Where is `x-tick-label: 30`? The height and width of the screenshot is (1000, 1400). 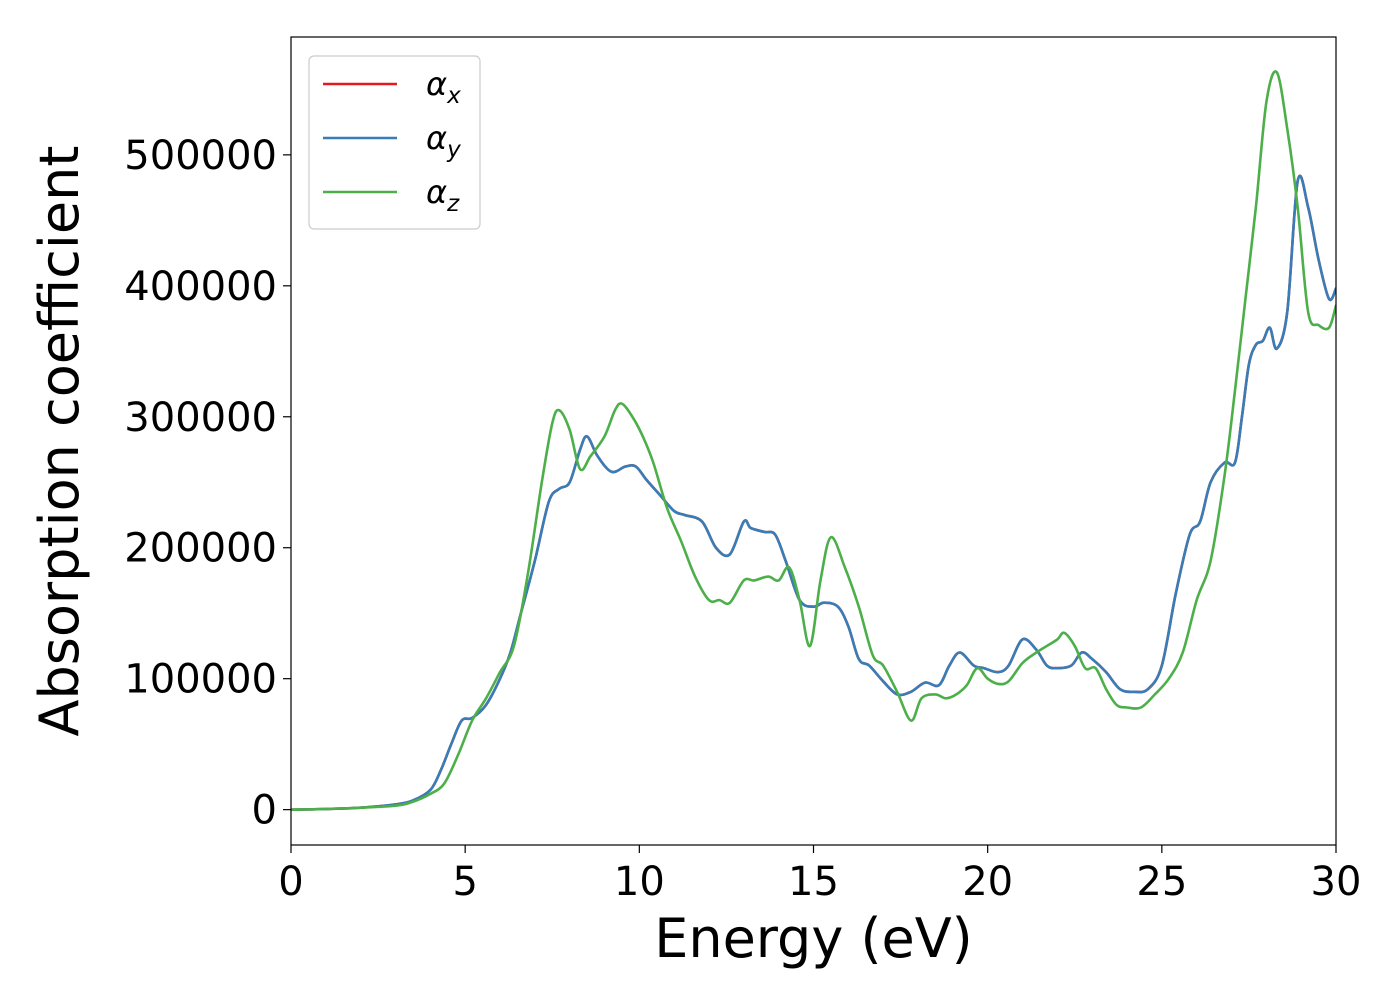
x-tick-label: 30 is located at coordinates (1336, 882).